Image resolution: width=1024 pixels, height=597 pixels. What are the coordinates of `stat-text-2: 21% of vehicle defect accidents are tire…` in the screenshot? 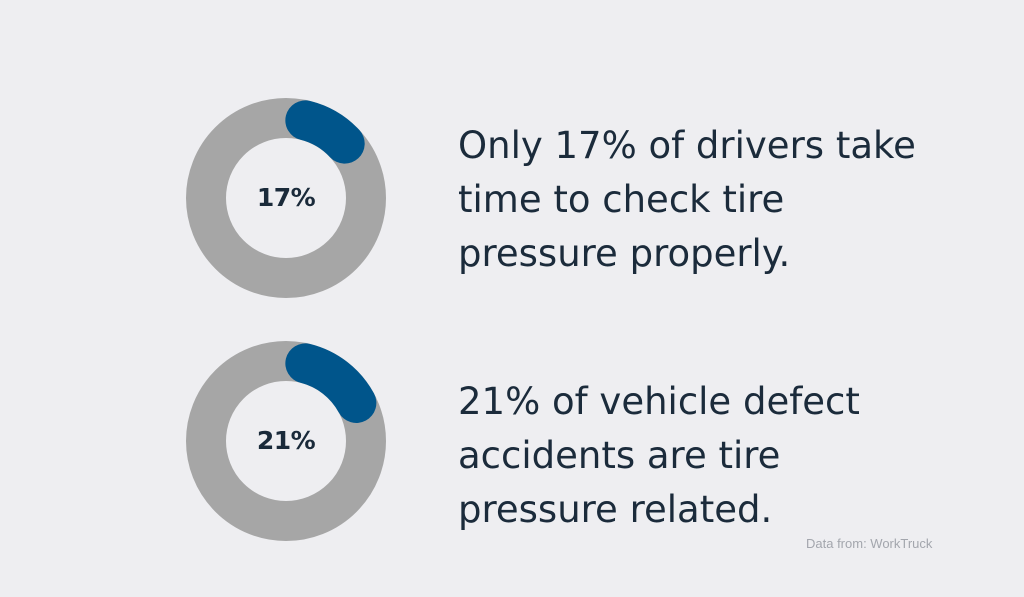 It's located at (659, 455).